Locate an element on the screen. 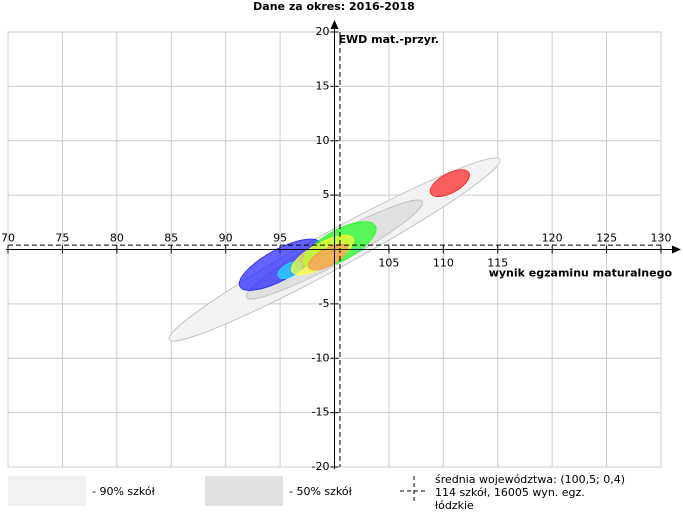 This screenshot has width=683, height=513. y-tick-label: -15 is located at coordinates (321, 412).